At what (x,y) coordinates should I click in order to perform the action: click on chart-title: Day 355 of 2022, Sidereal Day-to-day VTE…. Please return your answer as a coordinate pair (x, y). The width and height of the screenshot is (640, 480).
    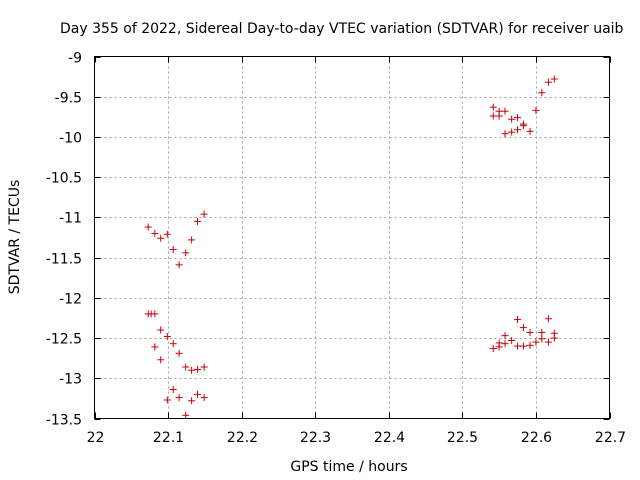
    Looking at the image, I should click on (342, 29).